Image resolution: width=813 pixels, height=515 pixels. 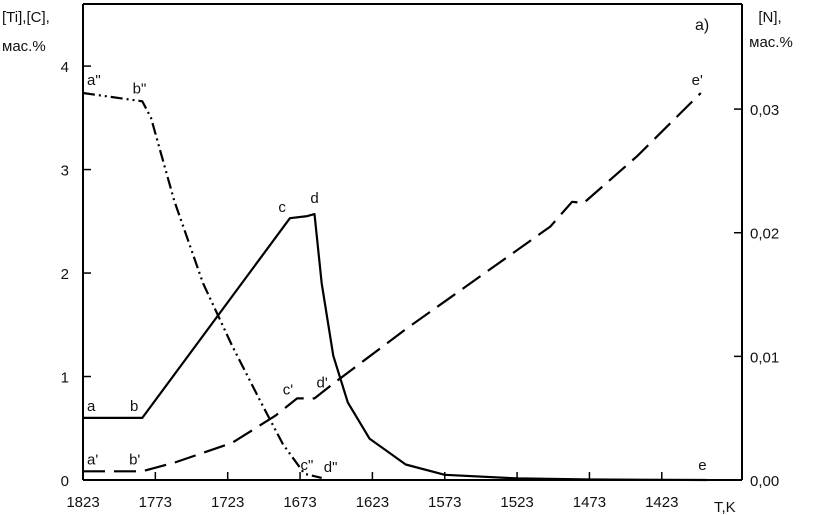 What do you see at coordinates (140, 88) in the screenshot?
I see `point-label: b"` at bounding box center [140, 88].